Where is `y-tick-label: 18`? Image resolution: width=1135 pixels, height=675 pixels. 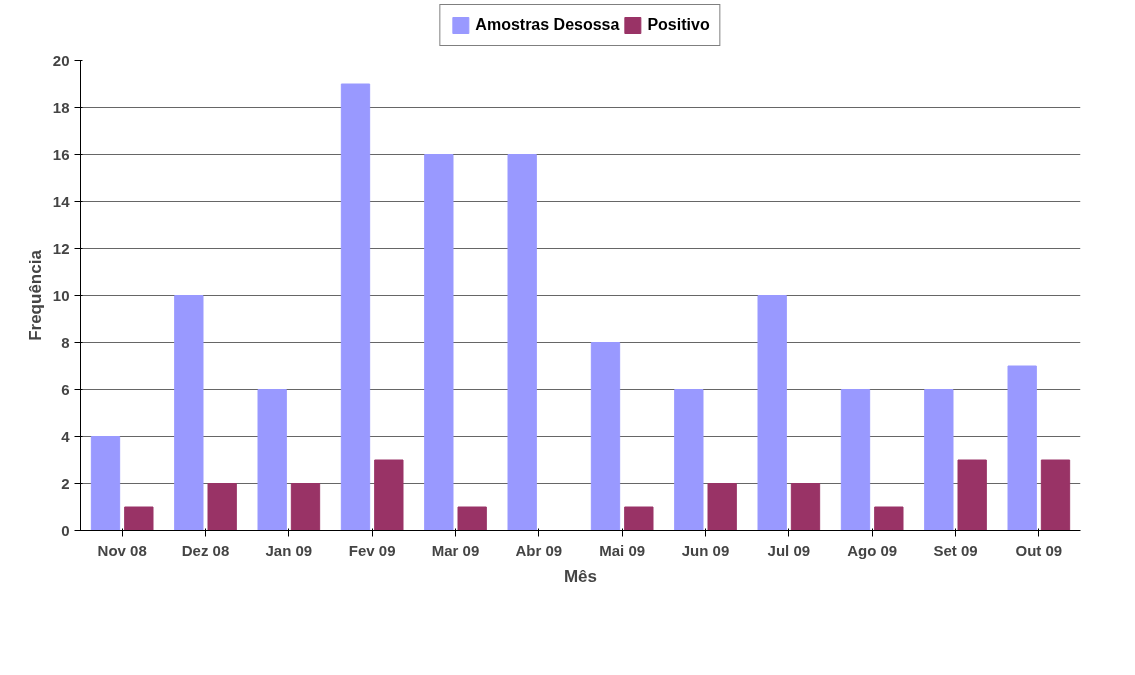 y-tick-label: 18 is located at coordinates (61, 107).